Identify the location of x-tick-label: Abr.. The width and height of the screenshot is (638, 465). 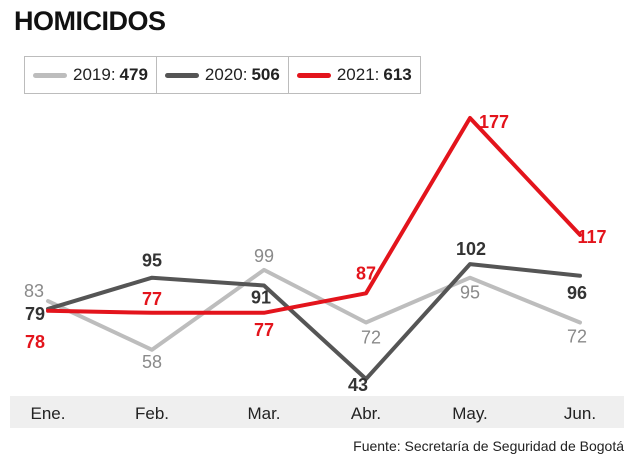
(366, 413).